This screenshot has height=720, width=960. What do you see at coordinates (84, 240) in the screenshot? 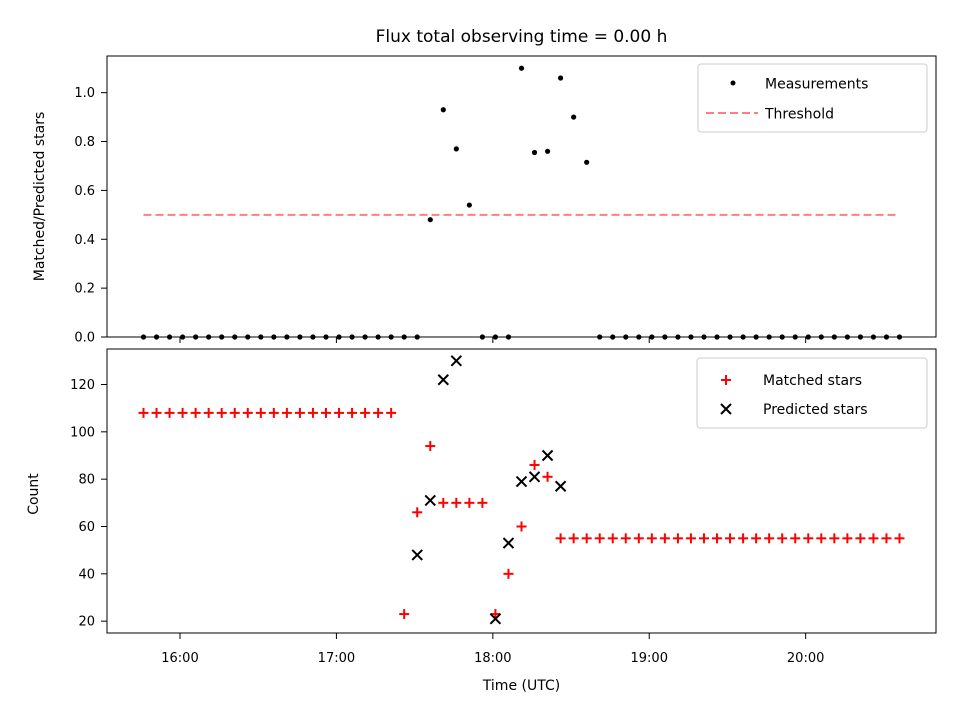
I see `top-y-tick-label: 0.4` at bounding box center [84, 240].